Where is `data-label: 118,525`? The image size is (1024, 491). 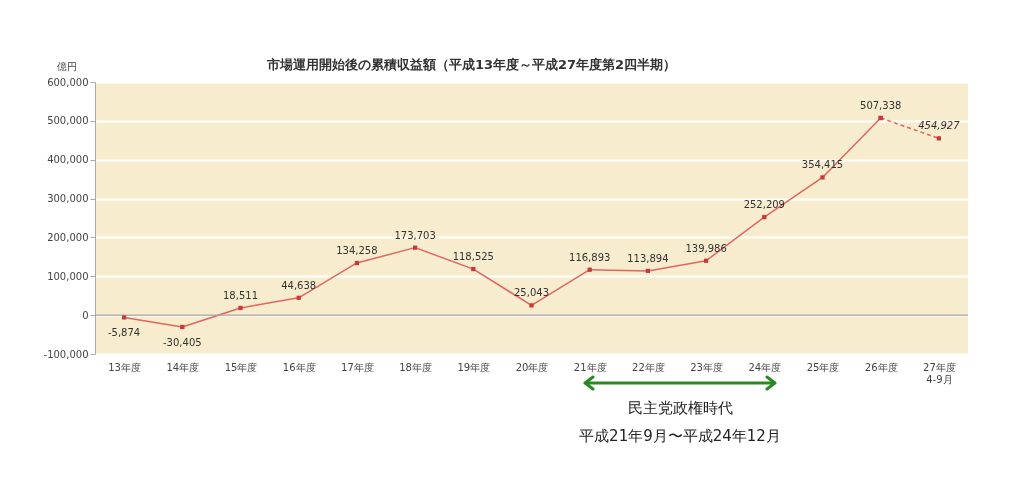 data-label: 118,525 is located at coordinates (473, 257).